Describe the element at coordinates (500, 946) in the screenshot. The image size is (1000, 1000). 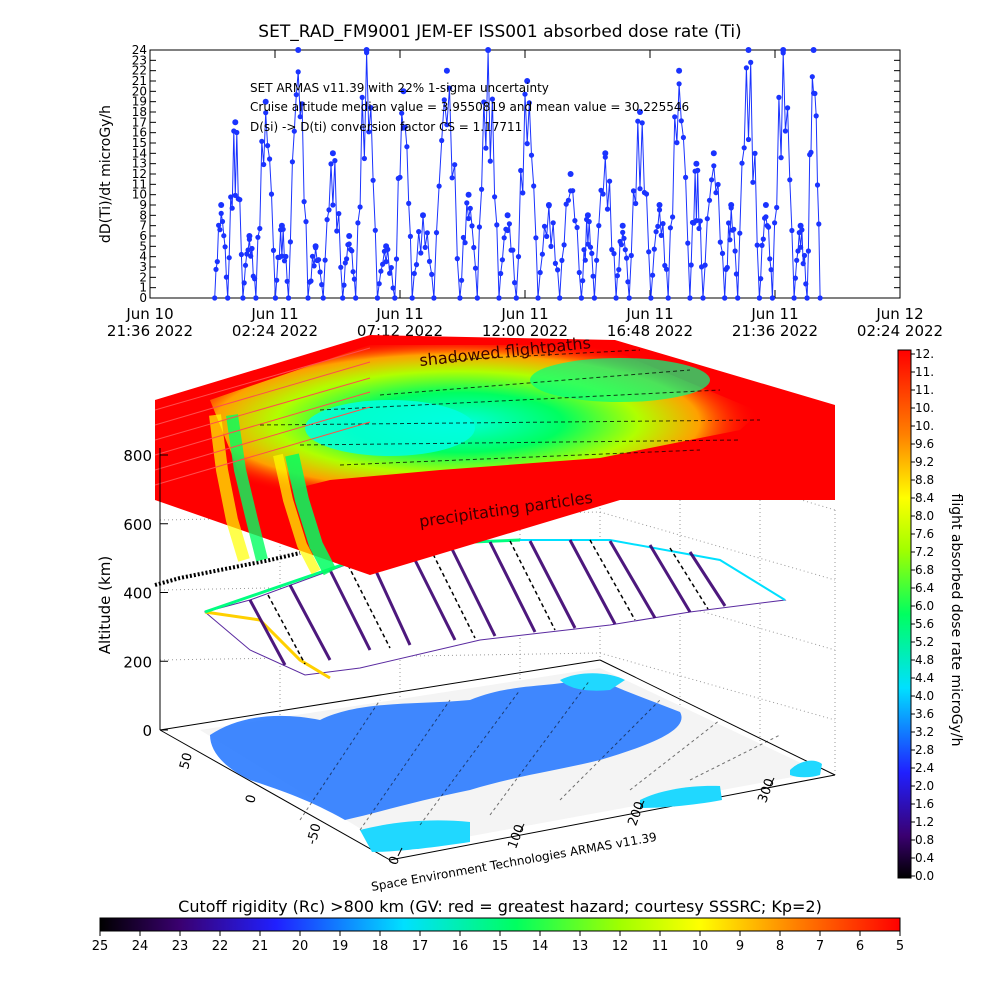
I see `rigidity-colorbar-tick-label: 15` at that location.